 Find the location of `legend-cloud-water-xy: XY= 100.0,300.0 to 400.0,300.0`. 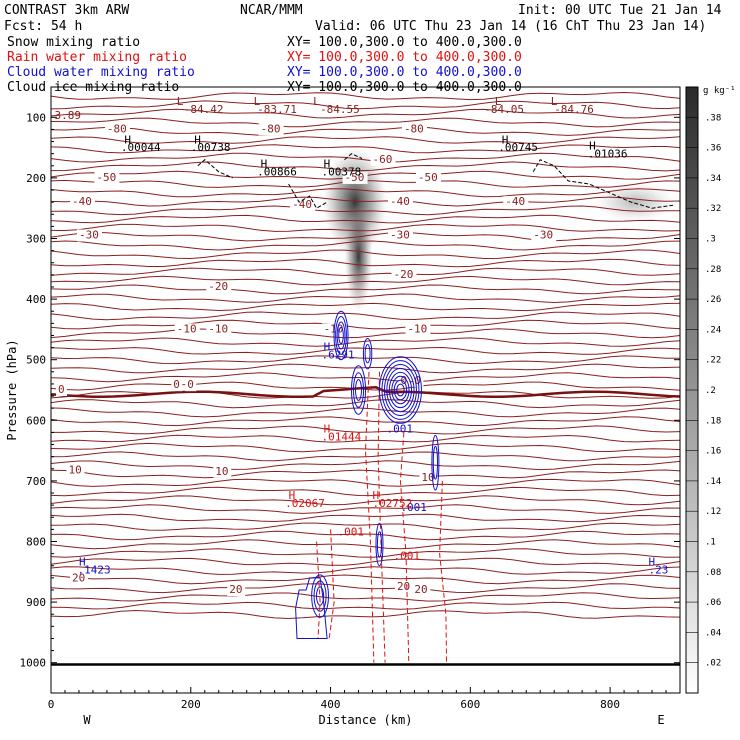

legend-cloud-water-xy: XY= 100.0,300.0 to 400.0,300.0 is located at coordinates (404, 72).